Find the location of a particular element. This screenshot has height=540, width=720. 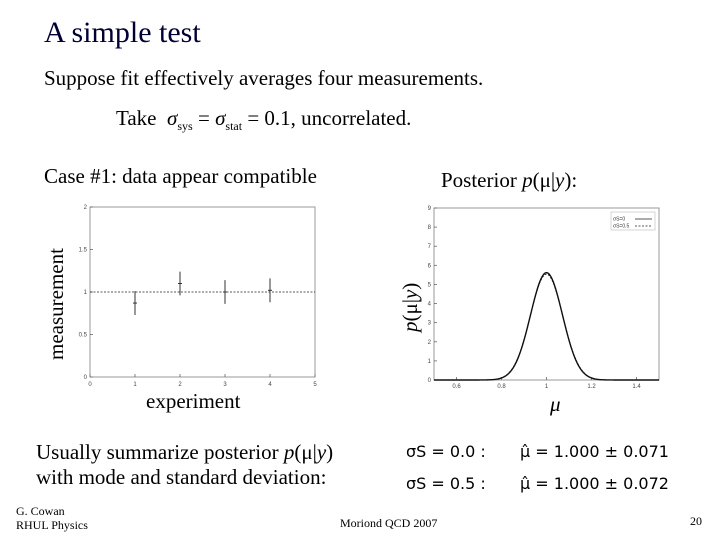

measurement-chart: 0 1 2 3 4 5 0 0.5 1 1.5 2 is located at coordinates (198, 296).